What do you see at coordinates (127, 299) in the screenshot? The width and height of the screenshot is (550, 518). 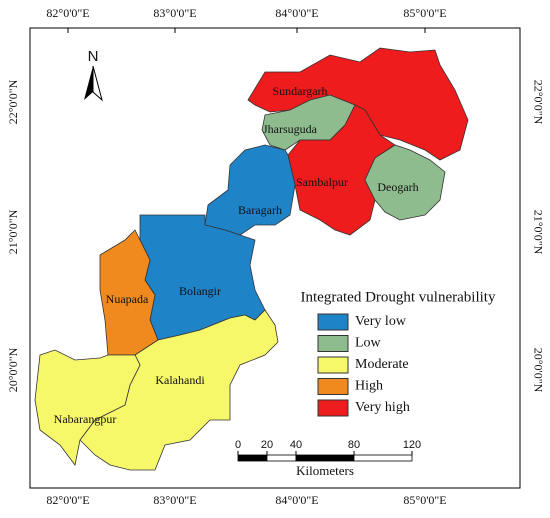 I see `district-label: Nuapada` at bounding box center [127, 299].